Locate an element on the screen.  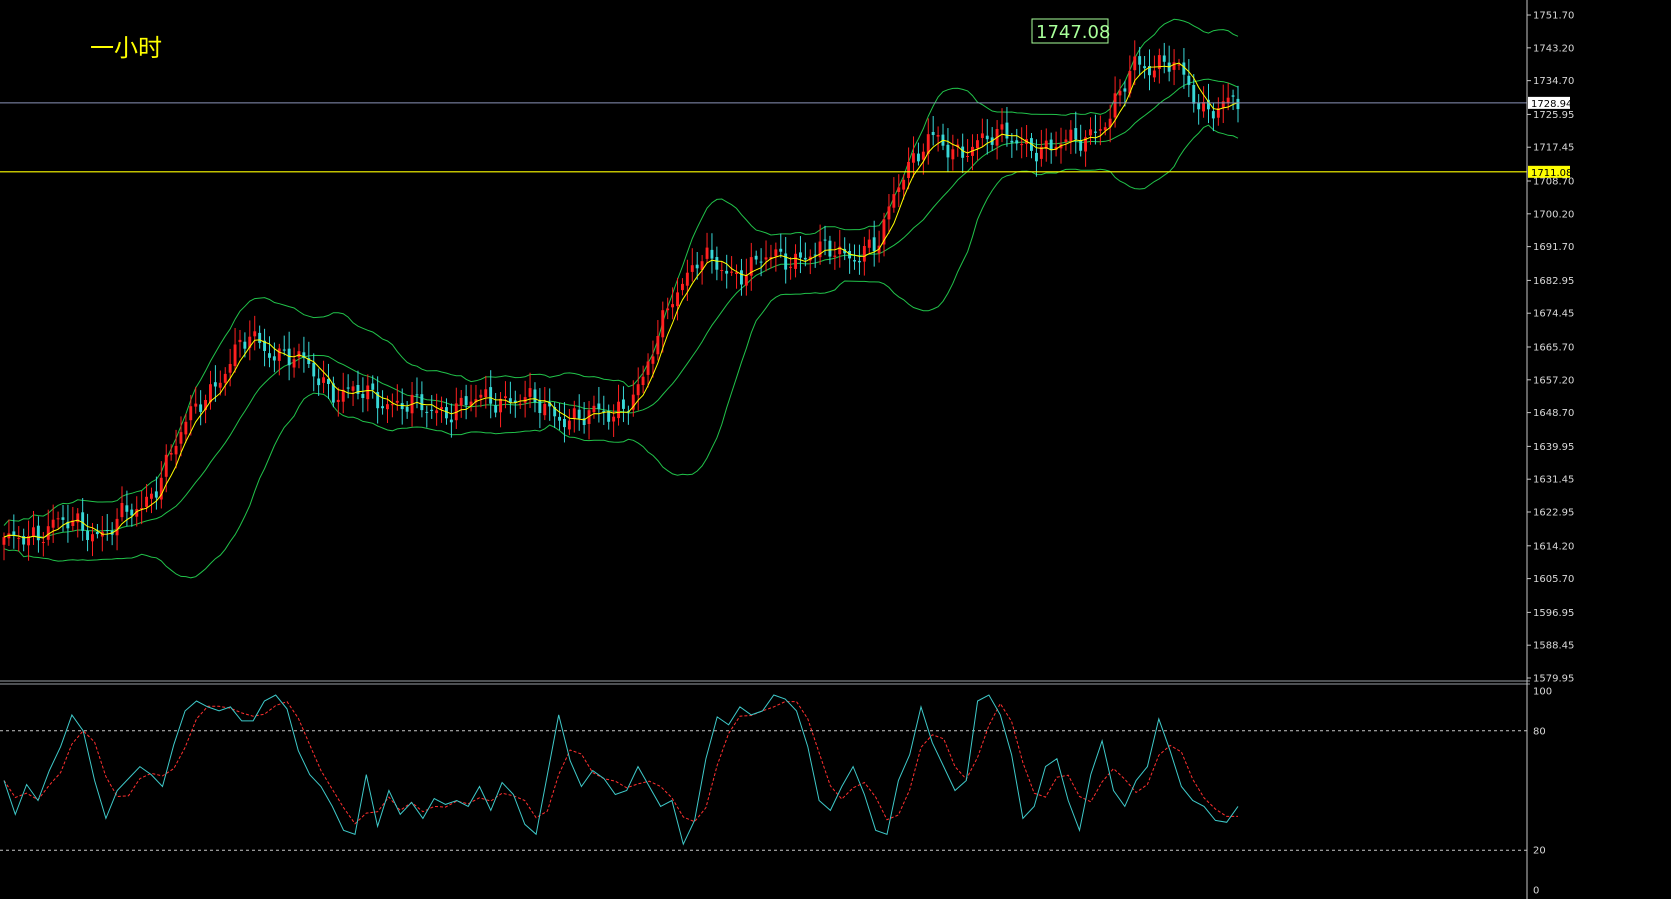
price-tick-label: 1674.45 is located at coordinates (1553, 314).